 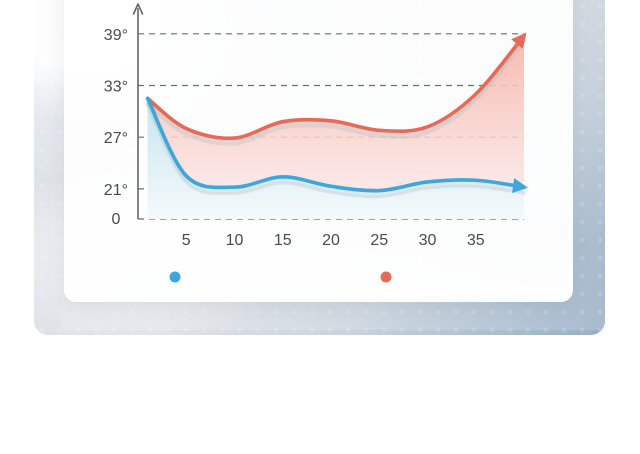 I want to click on y-tick-label-27: 27°, so click(x=116, y=138).